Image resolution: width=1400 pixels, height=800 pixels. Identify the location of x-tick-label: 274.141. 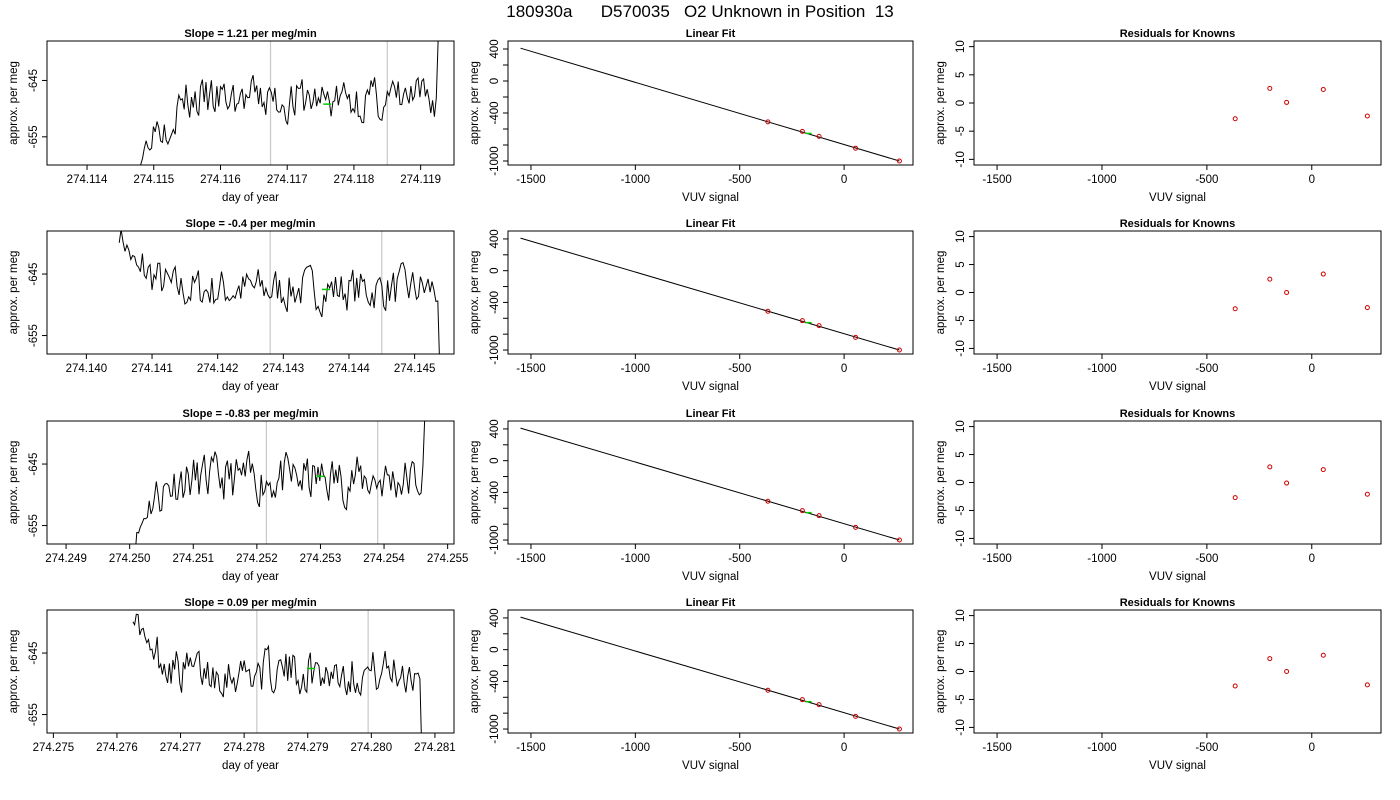
(152, 369).